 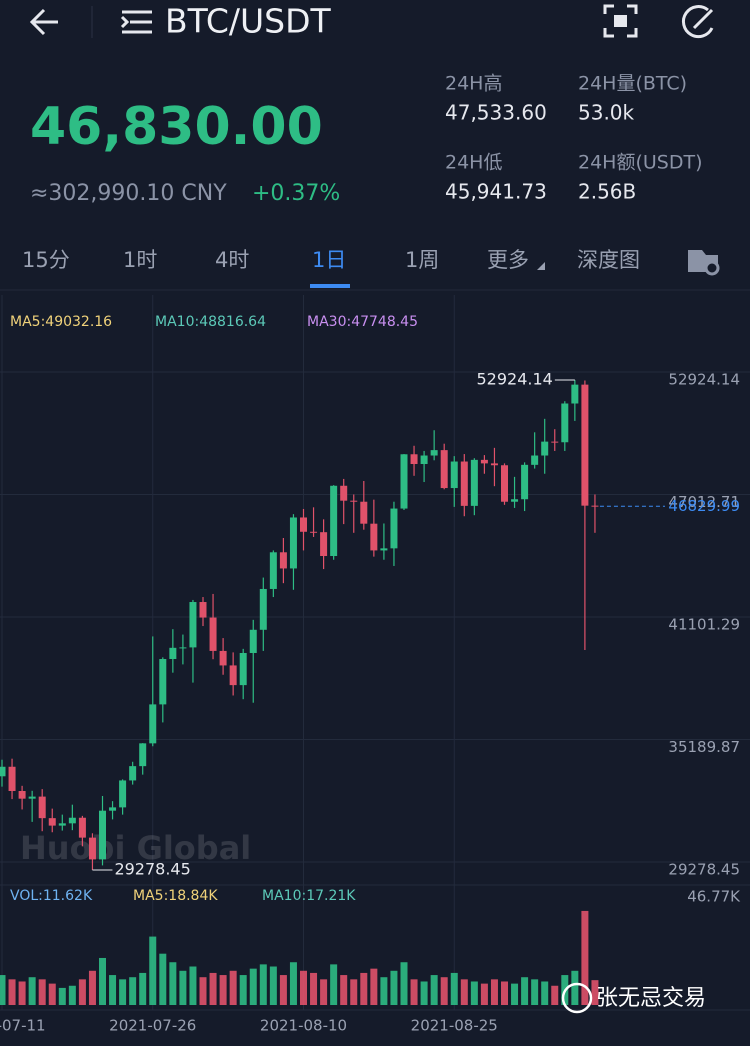 What do you see at coordinates (704, 263) in the screenshot?
I see `settings-icon` at bounding box center [704, 263].